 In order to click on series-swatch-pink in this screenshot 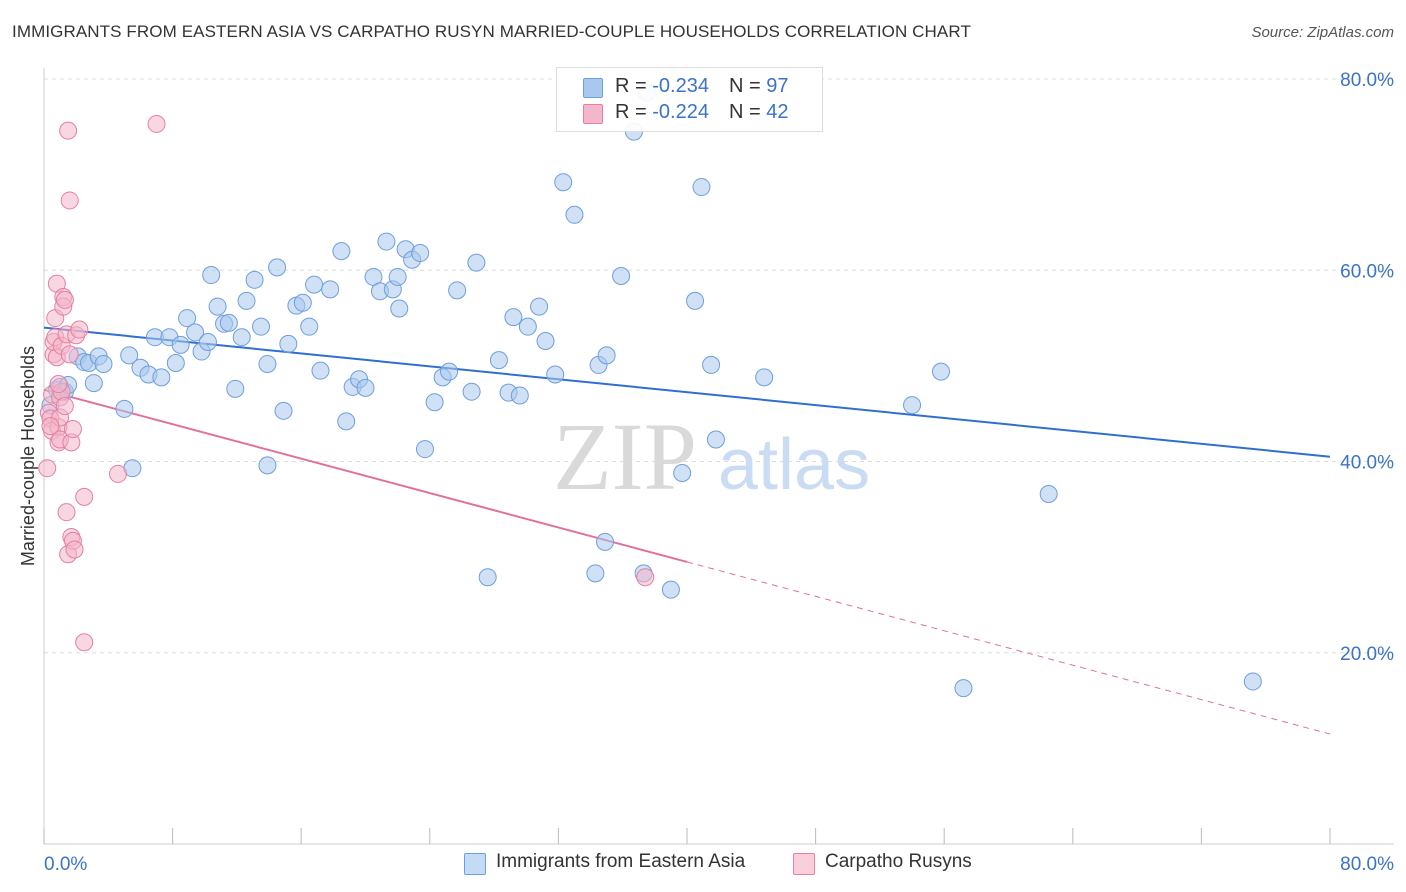, I will do `click(804, 864)`.